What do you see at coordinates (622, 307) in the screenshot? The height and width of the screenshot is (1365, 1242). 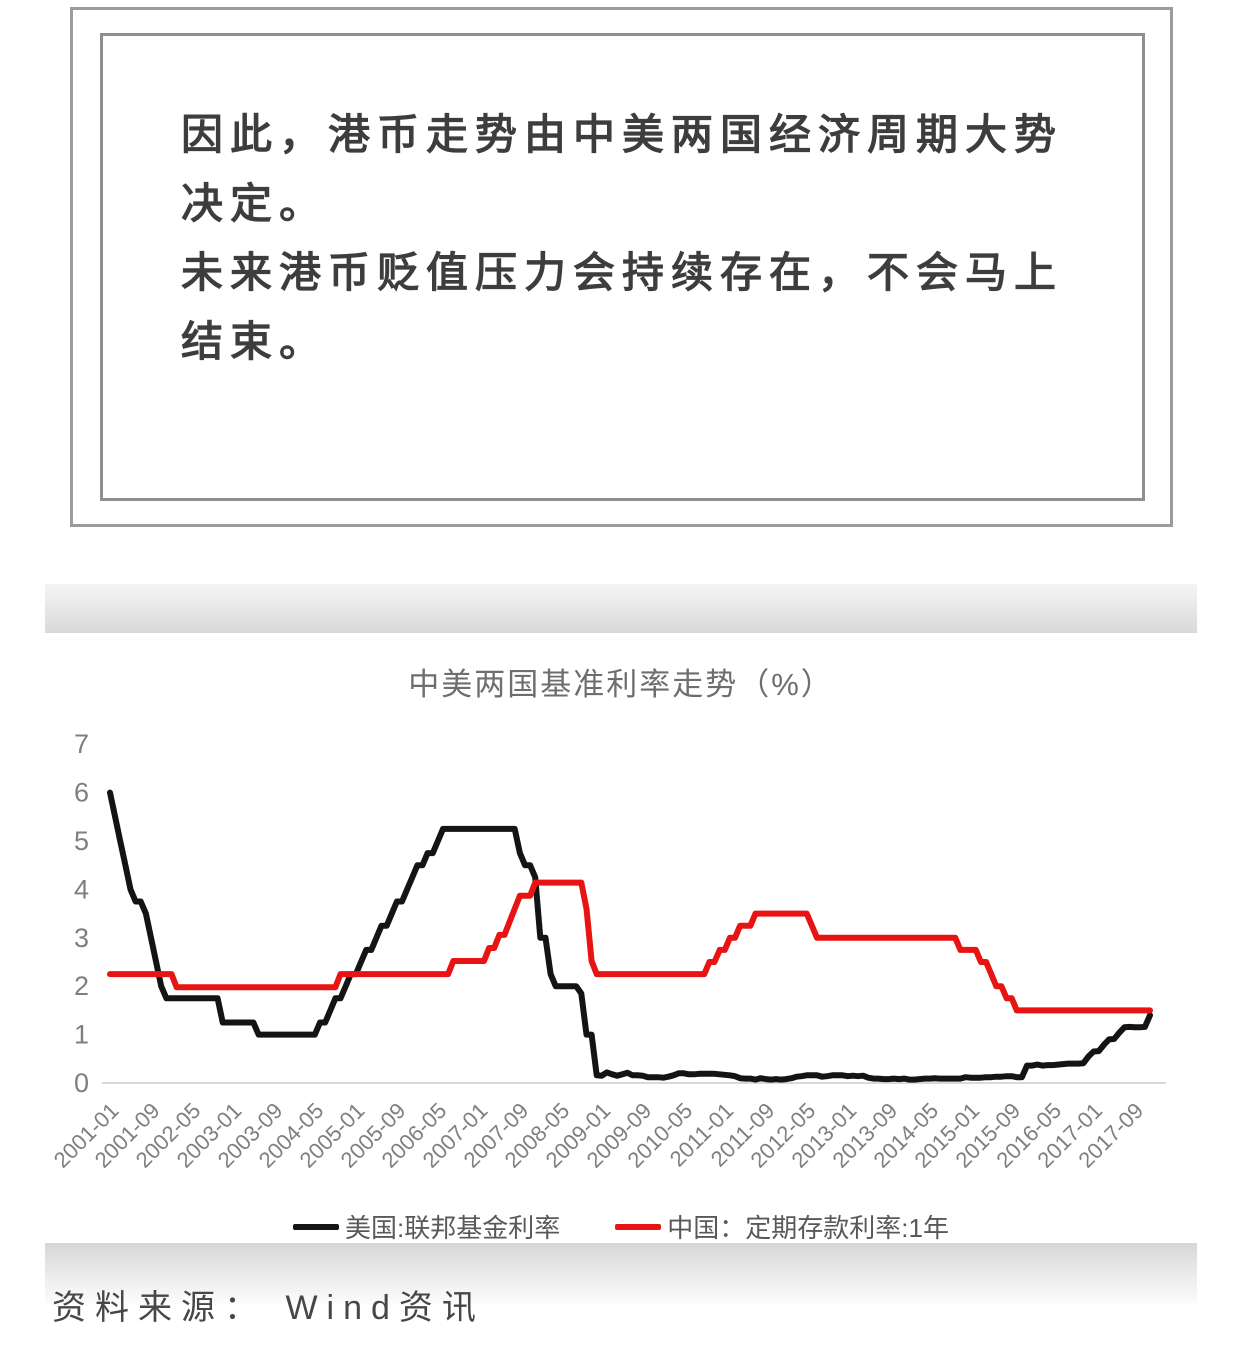 I see `quote-paragraph-2: 未来港币贬值压力会持续存在，不会马上结束。` at bounding box center [622, 307].